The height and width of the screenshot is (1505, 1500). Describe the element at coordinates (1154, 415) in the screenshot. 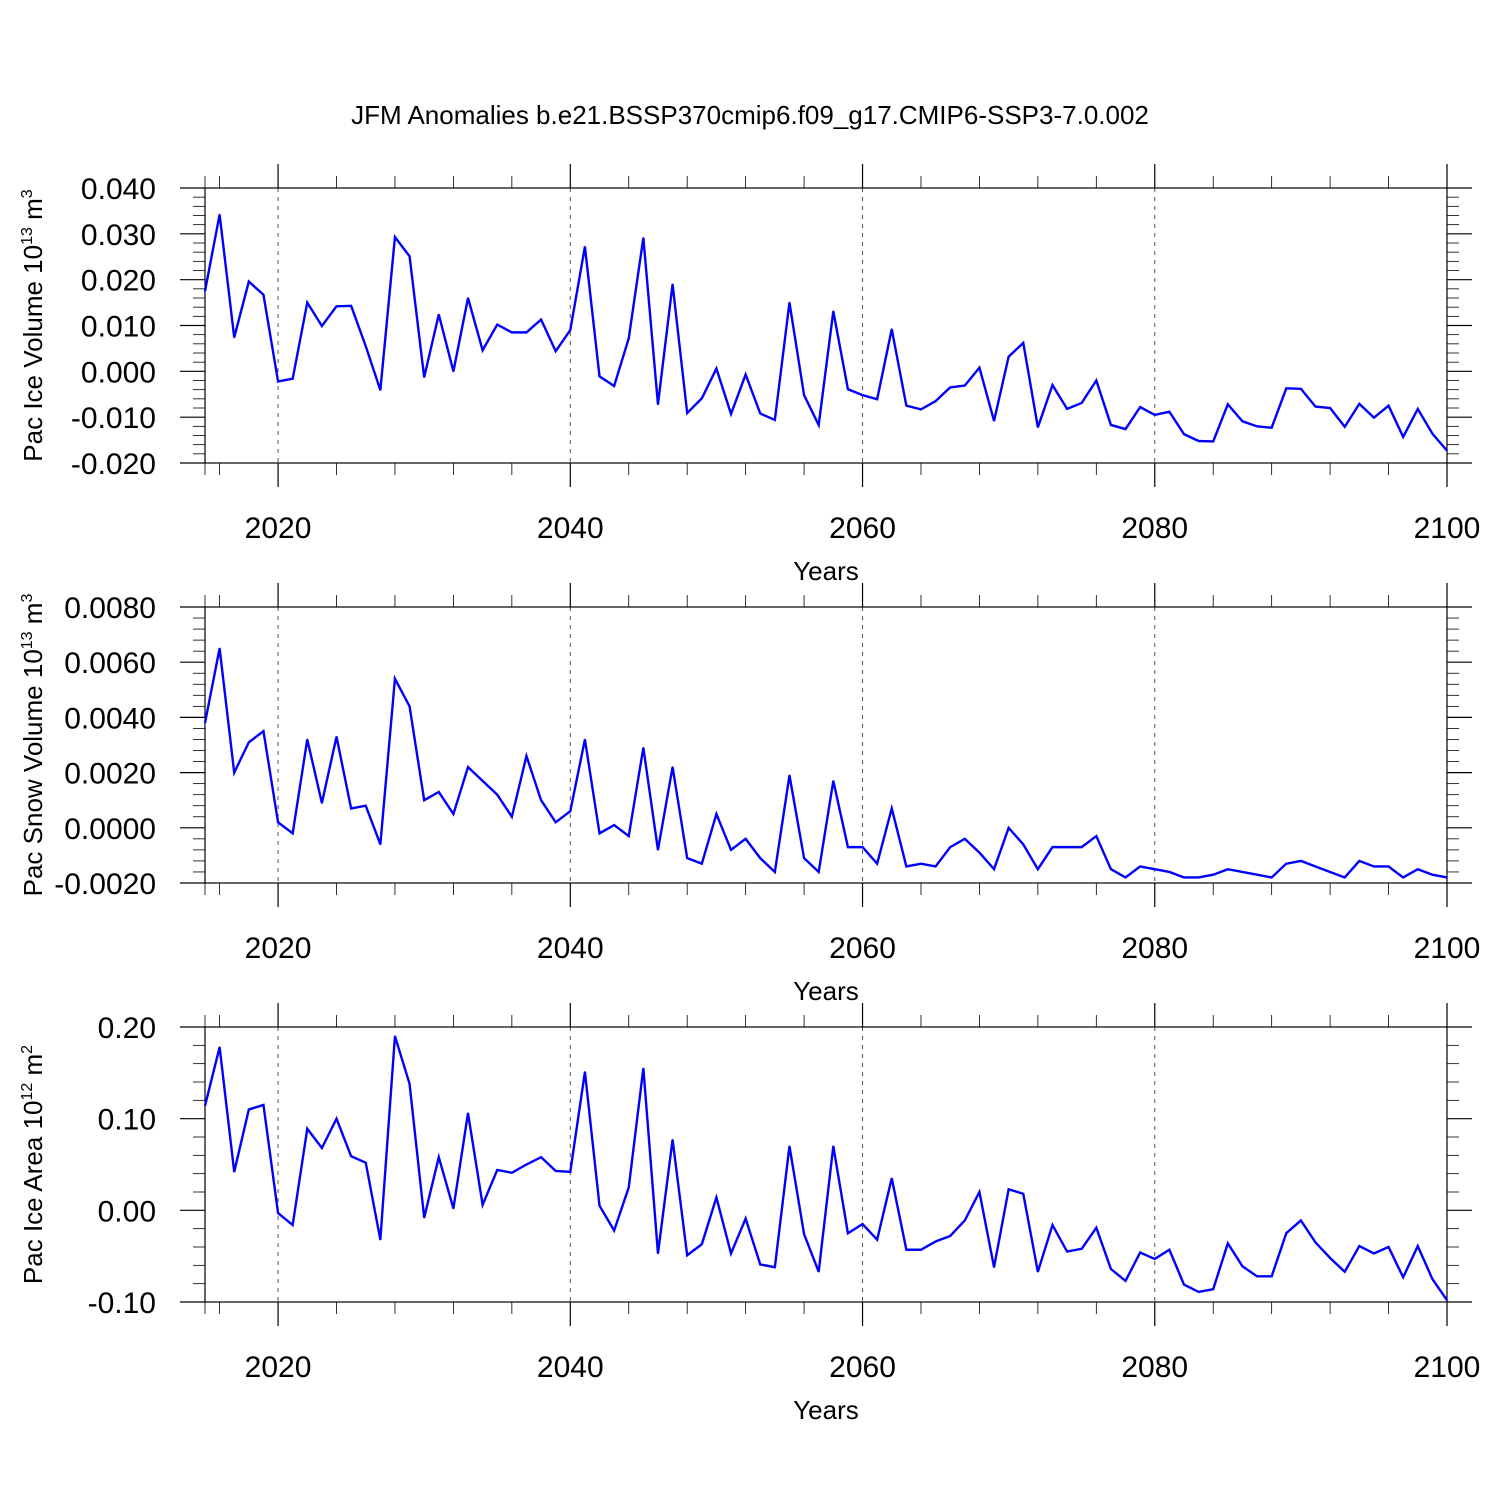

I see `data-point-2080` at that location.